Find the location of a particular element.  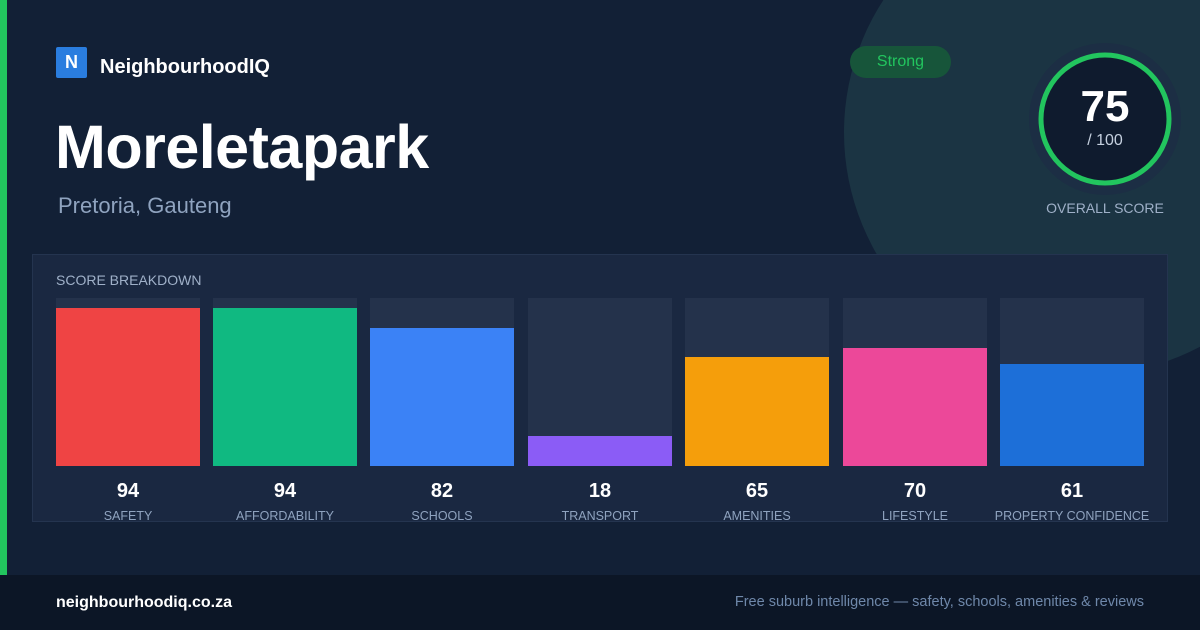

bar-value: 61 is located at coordinates (1072, 491).